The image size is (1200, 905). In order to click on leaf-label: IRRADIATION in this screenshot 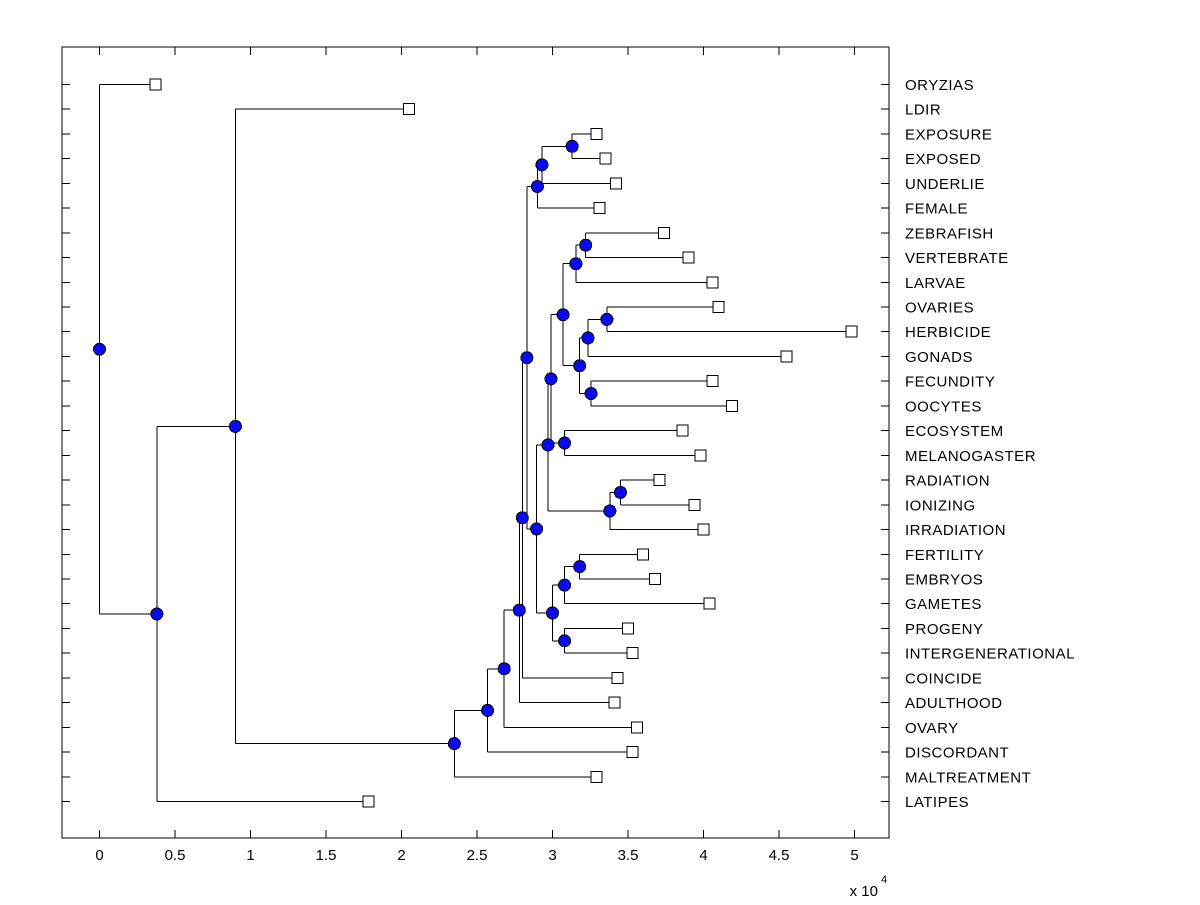, I will do `click(955, 530)`.